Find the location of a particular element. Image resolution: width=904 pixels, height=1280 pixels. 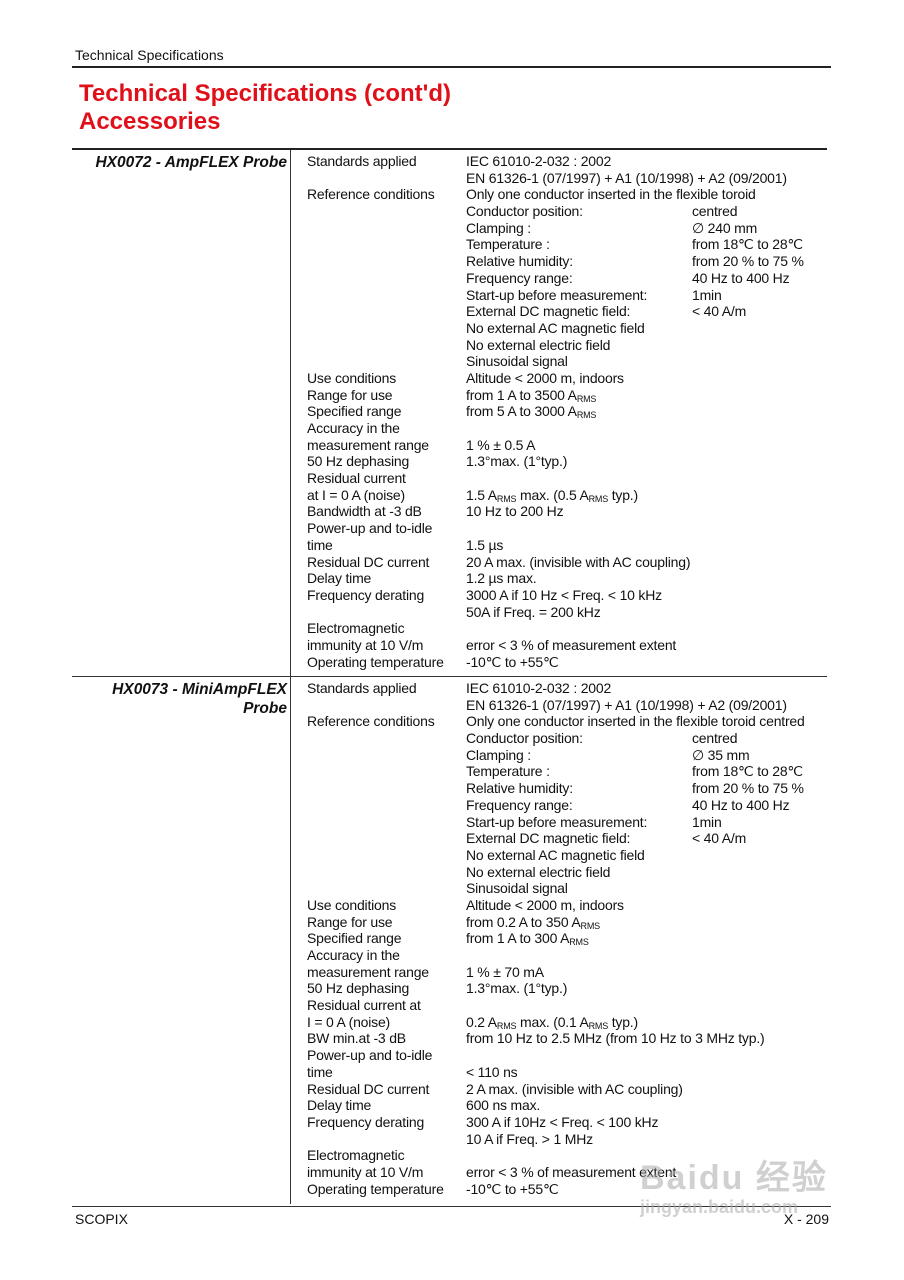

value-text: max. (0.5 A is located at coordinates (552, 494).